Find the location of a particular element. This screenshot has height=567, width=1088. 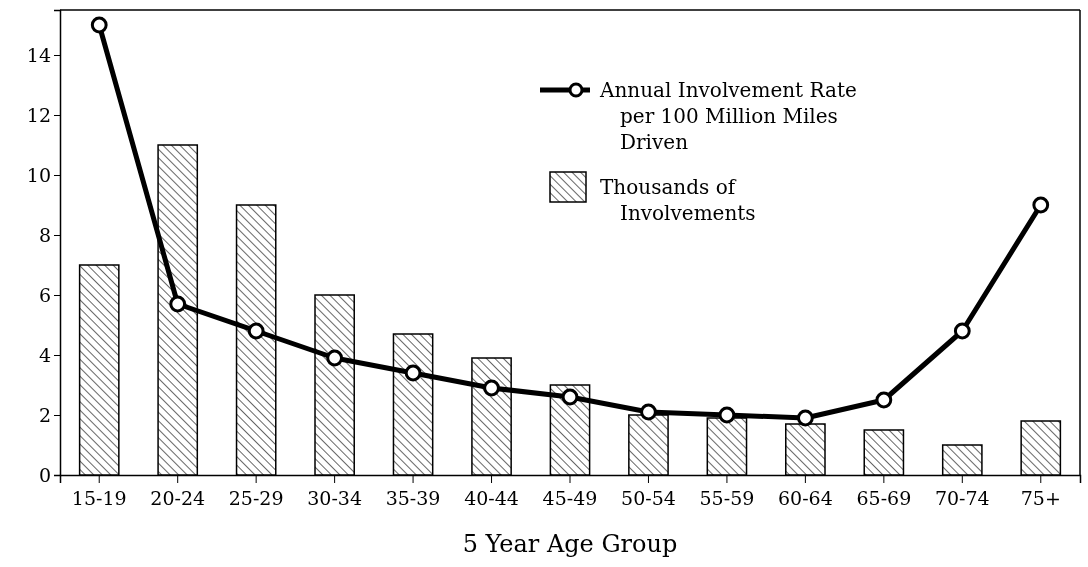

x-tick-label: 25-29 is located at coordinates (256, 498).